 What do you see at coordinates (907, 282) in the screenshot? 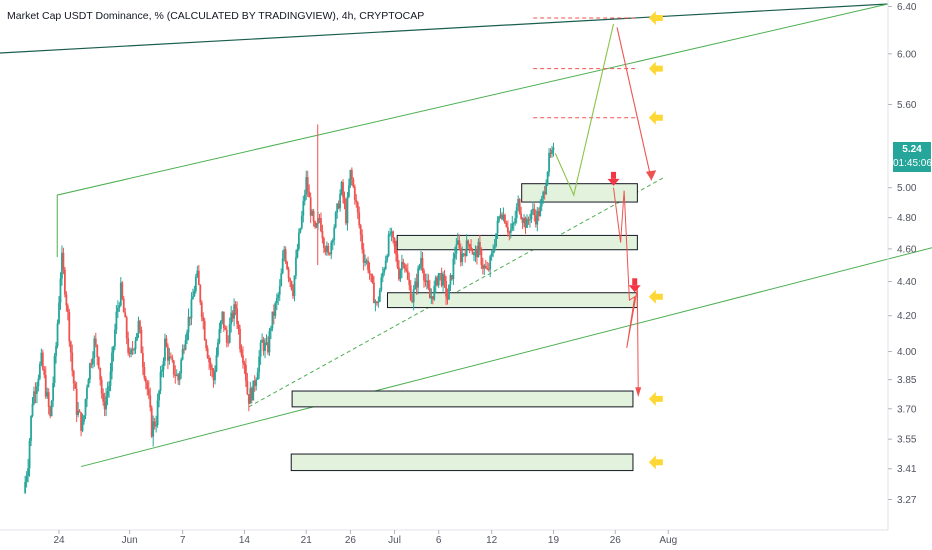
I see `y-tick-label: 4.40` at bounding box center [907, 282].